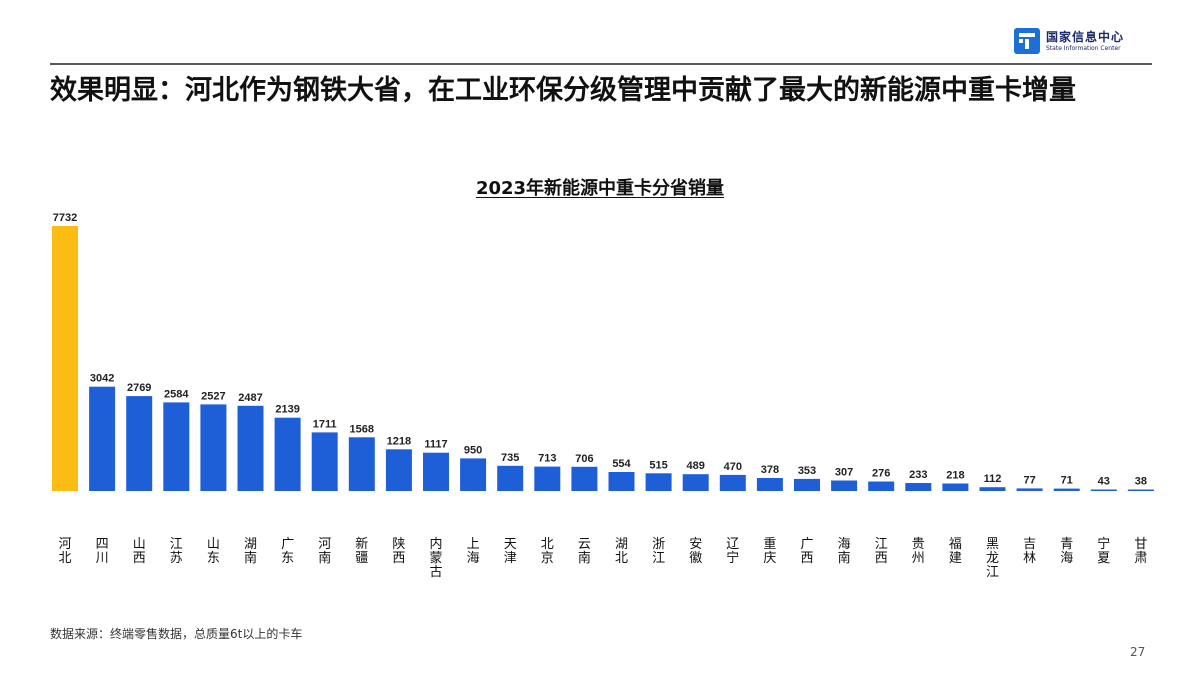  I want to click on bar-贵州, so click(918, 487).